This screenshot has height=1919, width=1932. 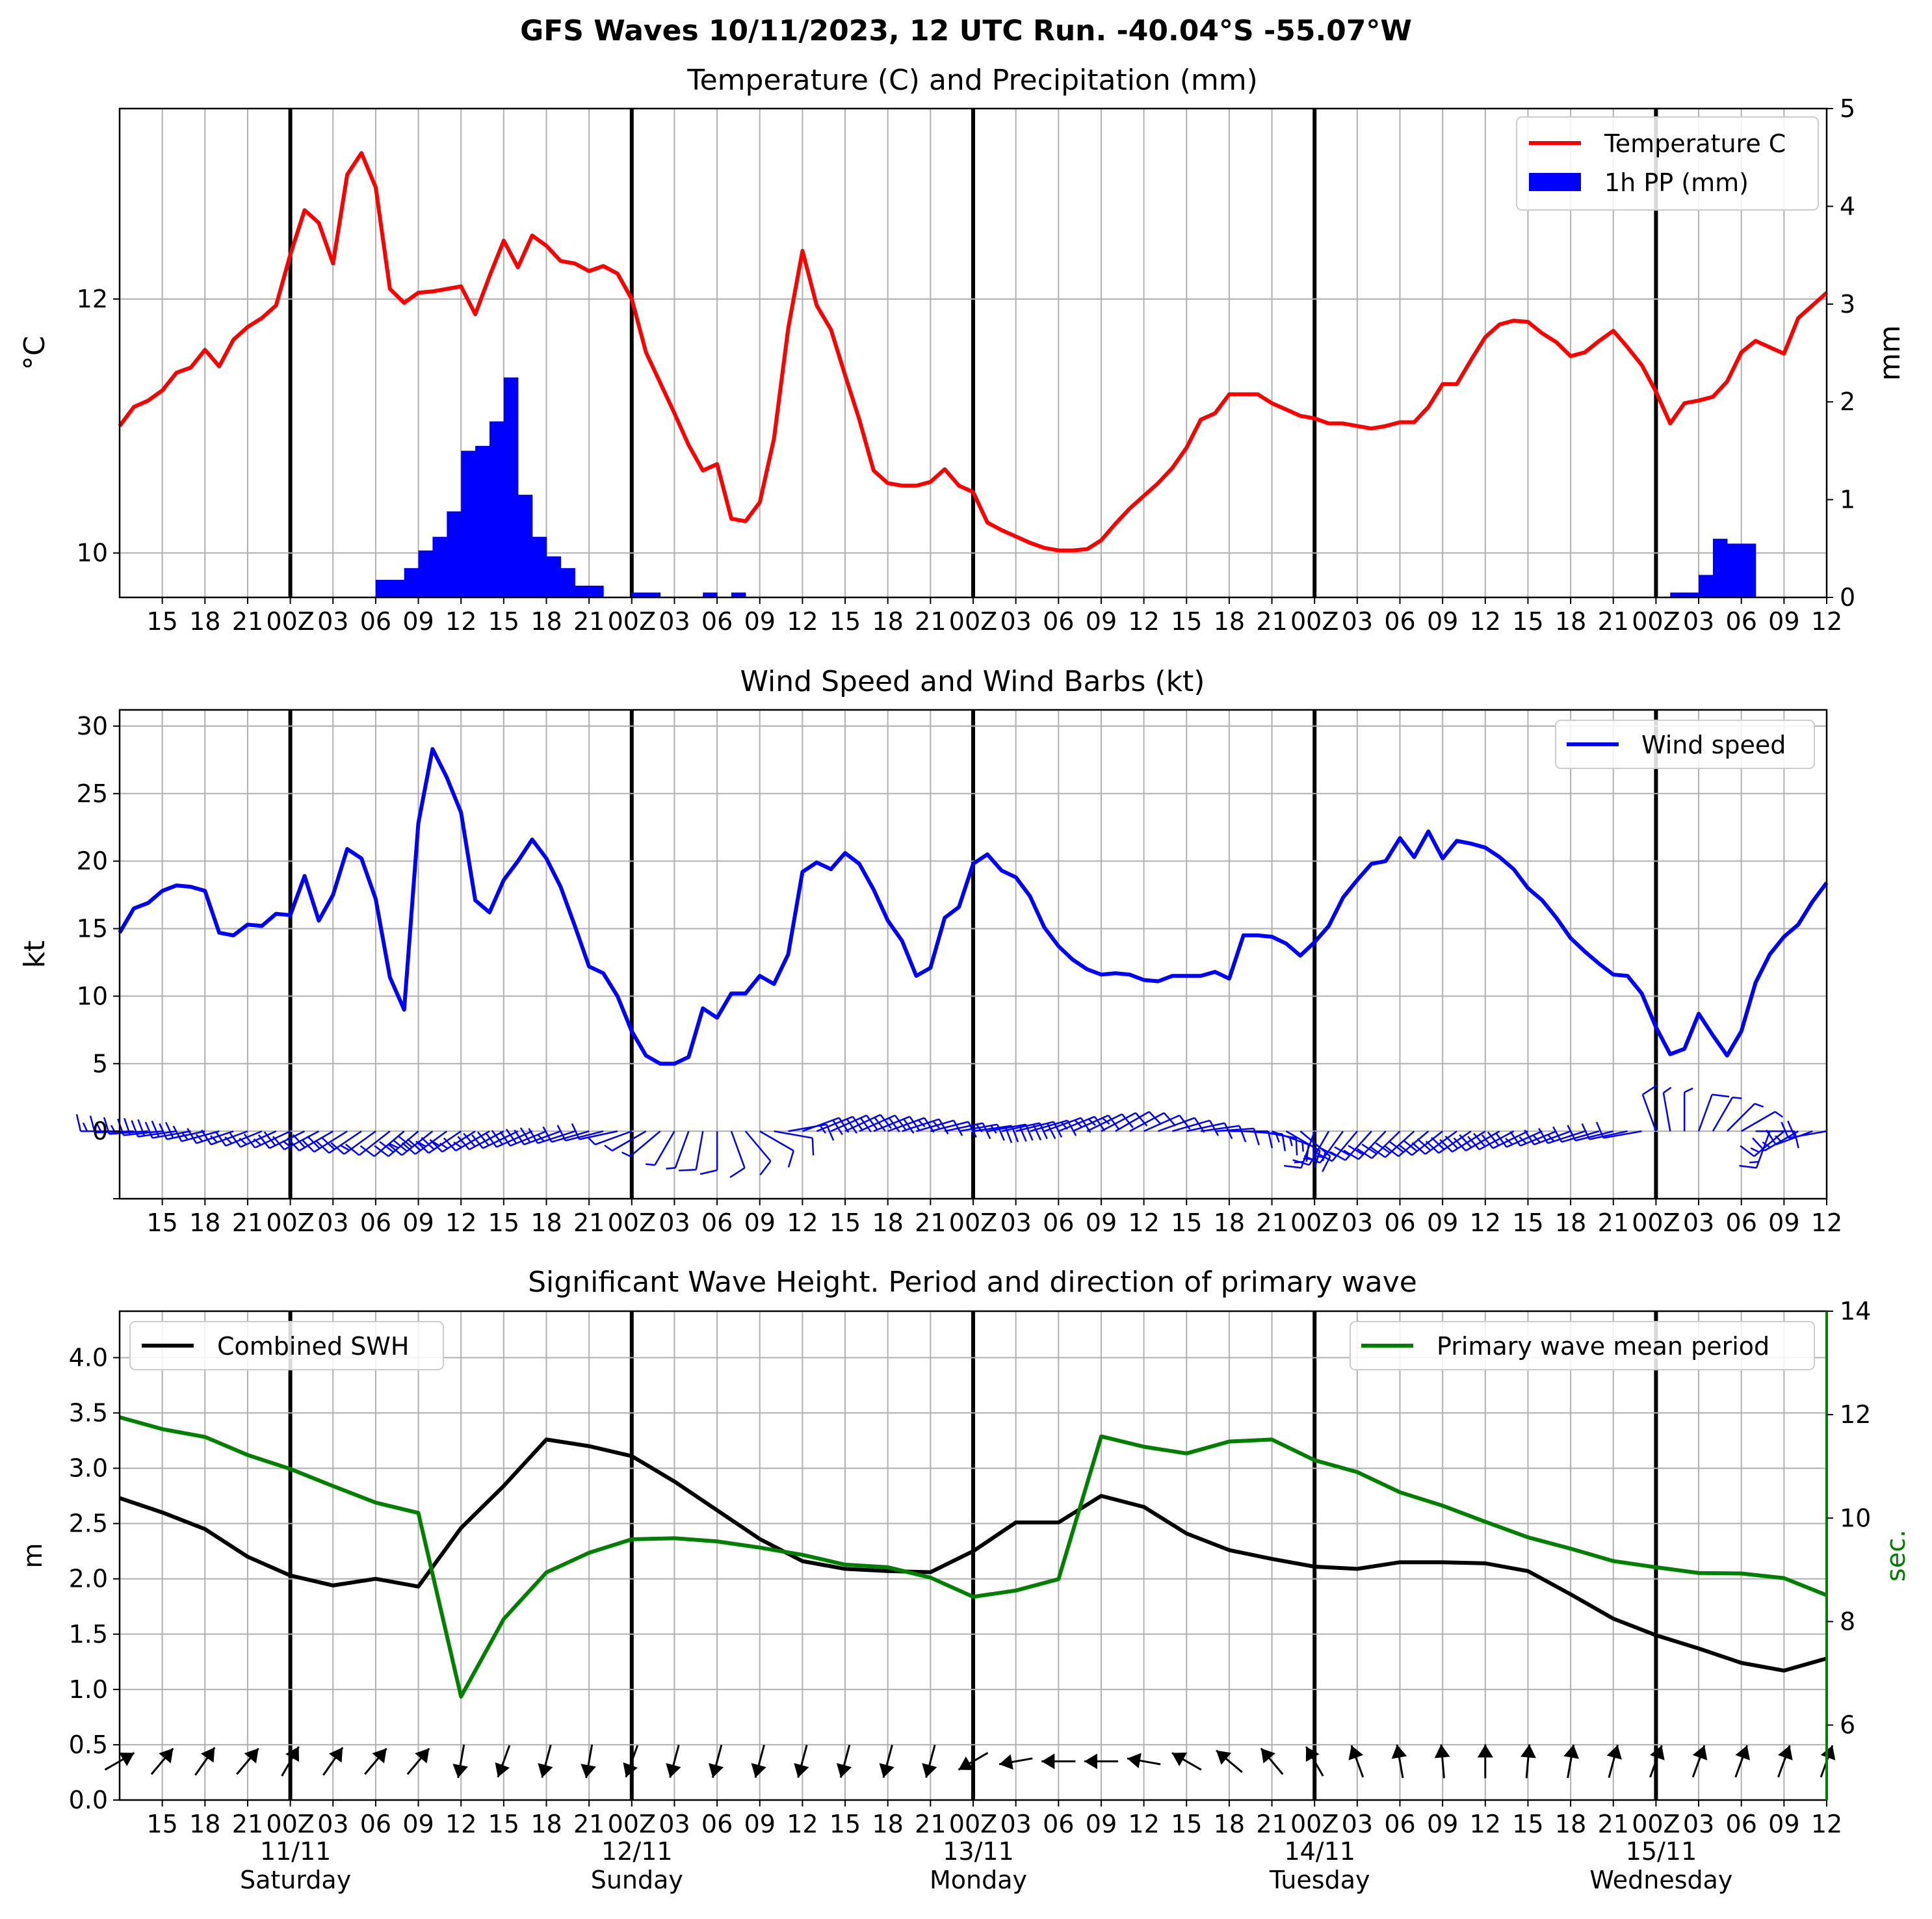 I want to click on wave-lines, so click(x=973, y=1557).